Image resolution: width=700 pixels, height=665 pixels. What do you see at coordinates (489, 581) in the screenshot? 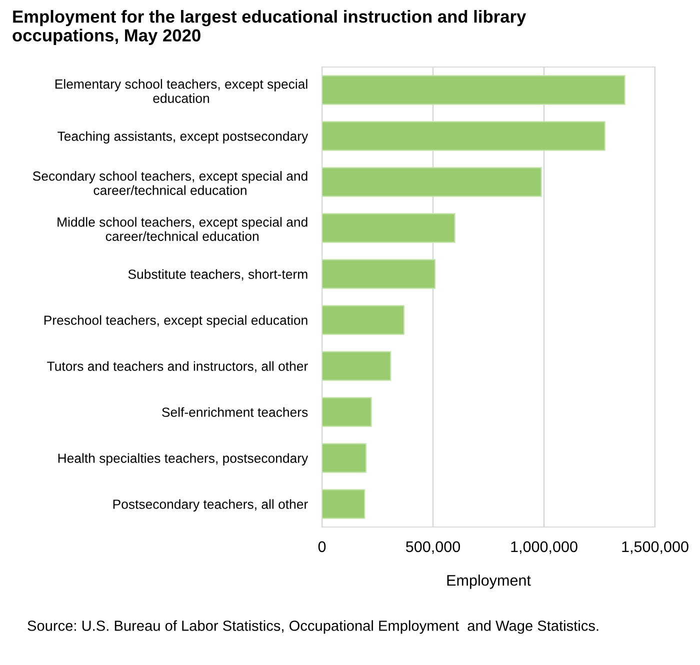
I see `x-axis-title: Employment` at bounding box center [489, 581].